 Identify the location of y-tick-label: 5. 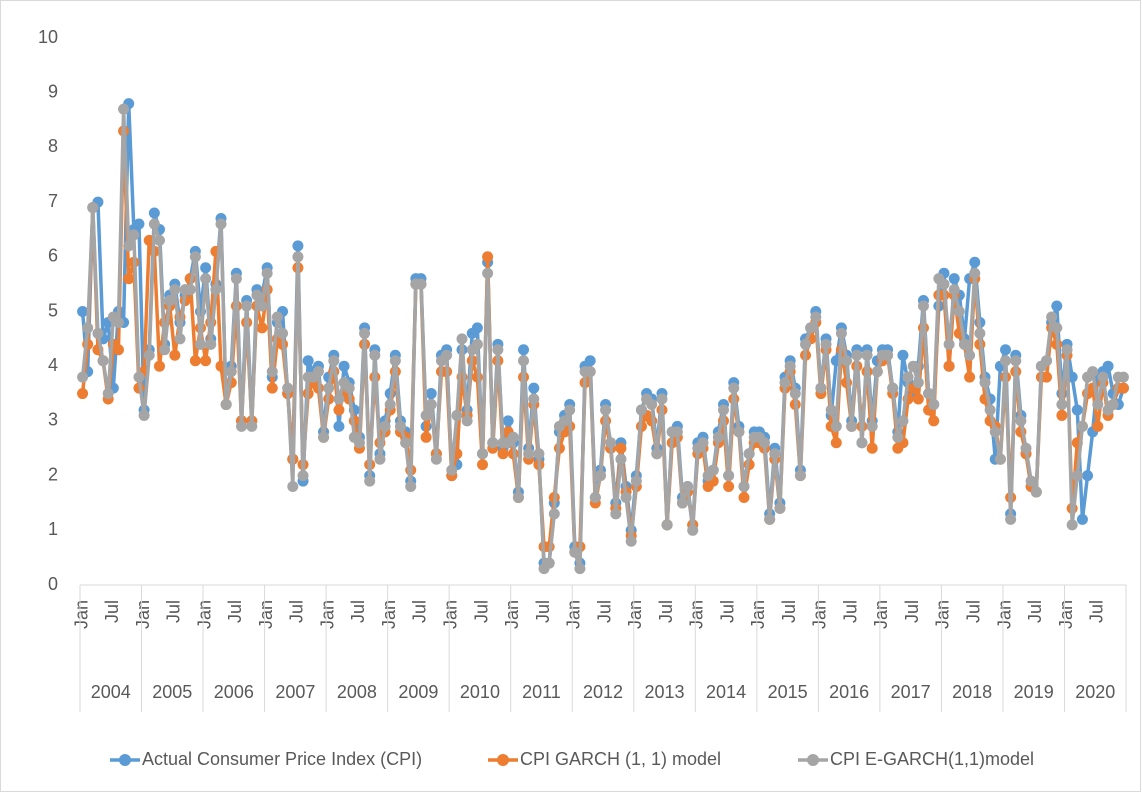
(53, 310).